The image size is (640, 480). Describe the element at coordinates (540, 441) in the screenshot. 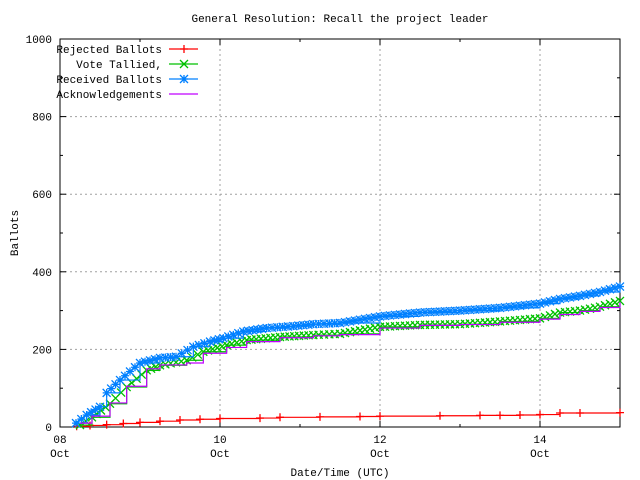

I see `x-tick-label-day: 14` at that location.